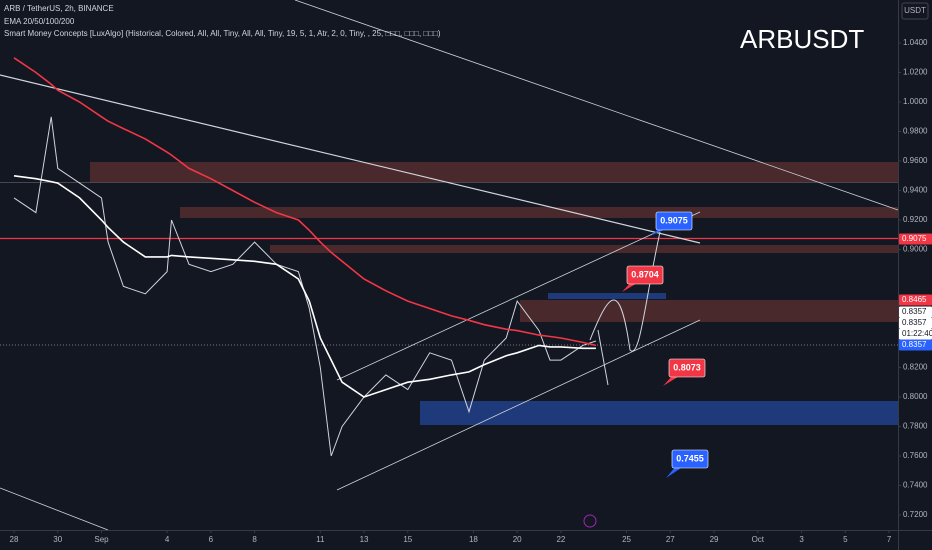  What do you see at coordinates (915, 190) in the screenshot?
I see `y-tick-label: 0.9400` at bounding box center [915, 190].